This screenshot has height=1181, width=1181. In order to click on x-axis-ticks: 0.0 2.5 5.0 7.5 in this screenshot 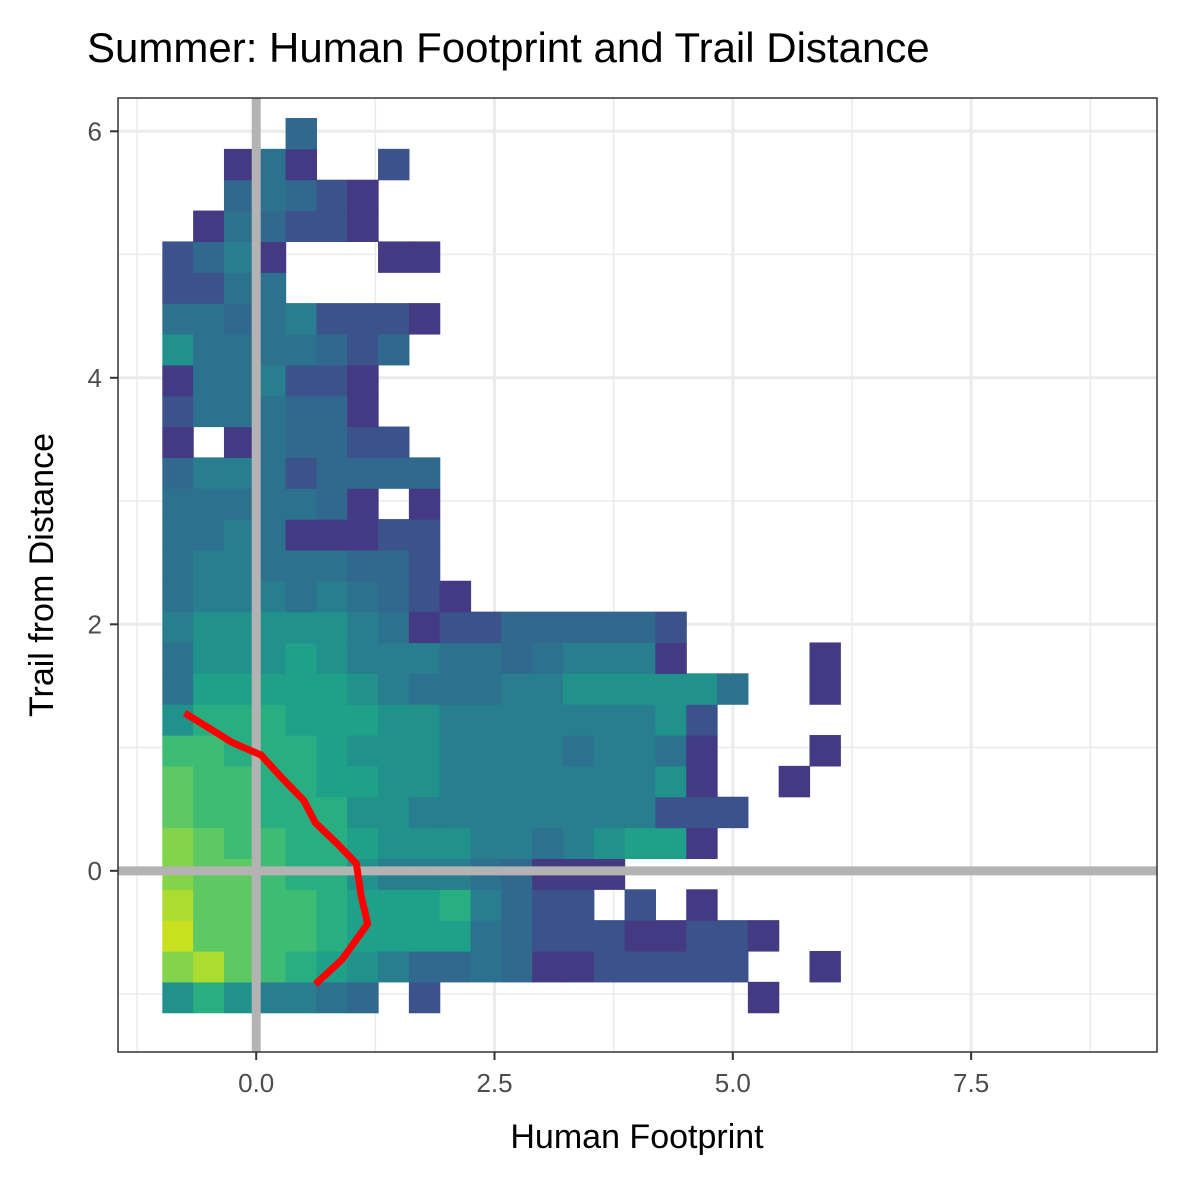, I will do `click(613, 1075)`.